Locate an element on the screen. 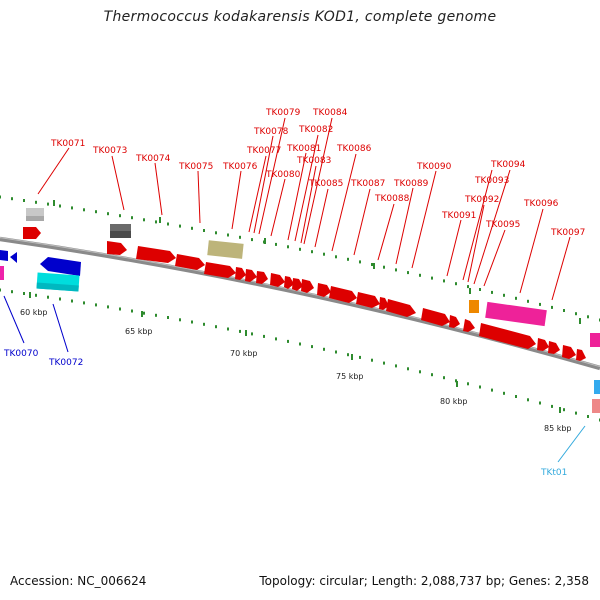  gene-label-tk0081: TK0081 is located at coordinates (303, 149).